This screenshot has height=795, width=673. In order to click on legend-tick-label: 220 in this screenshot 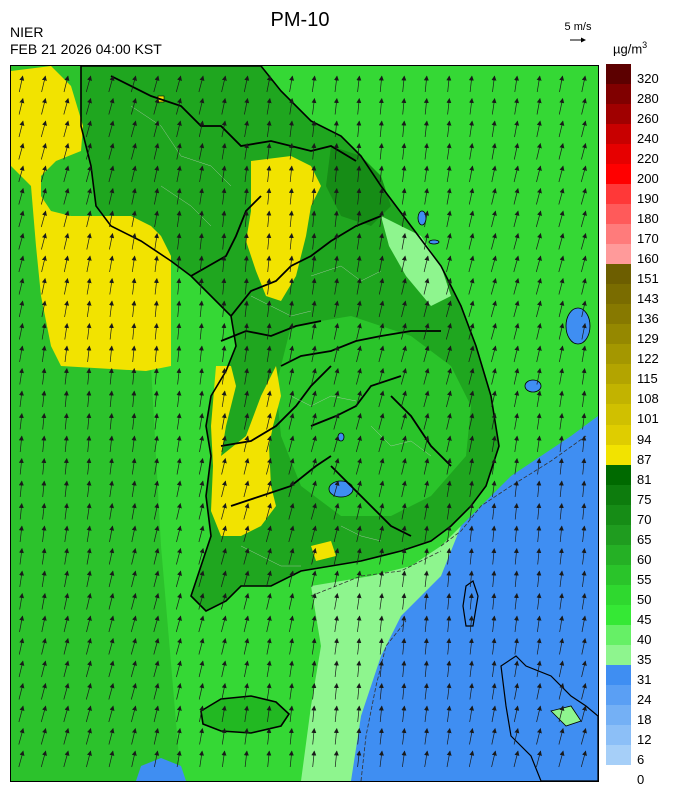, I will do `click(648, 159)`.